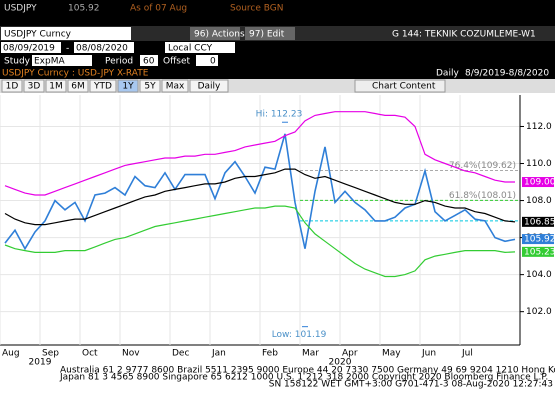  What do you see at coordinates (447, 74) in the screenshot?
I see `freq: Daily` at bounding box center [447, 74].